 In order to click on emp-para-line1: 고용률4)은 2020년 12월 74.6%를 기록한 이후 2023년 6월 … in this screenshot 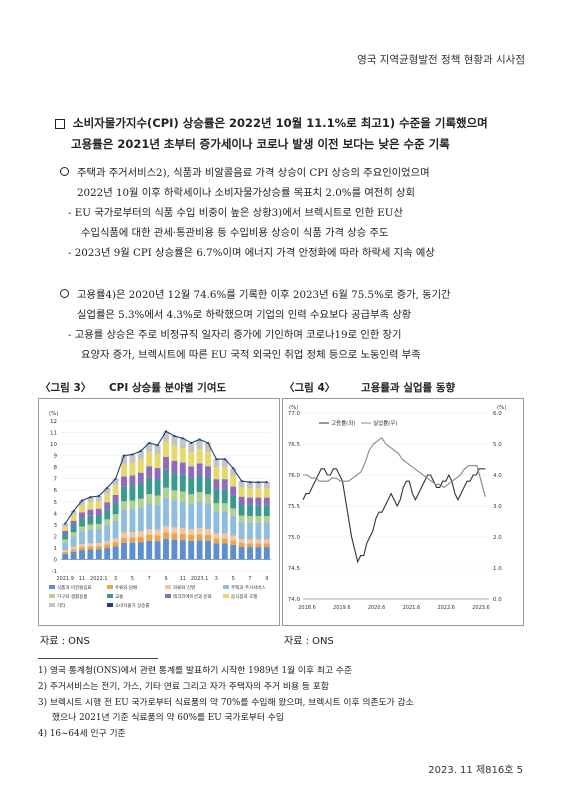, I will do `click(264, 295)`.